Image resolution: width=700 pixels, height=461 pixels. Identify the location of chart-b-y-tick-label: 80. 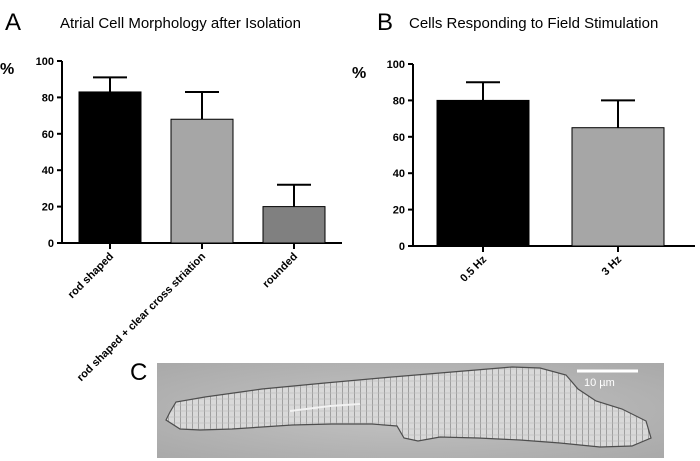
(399, 101).